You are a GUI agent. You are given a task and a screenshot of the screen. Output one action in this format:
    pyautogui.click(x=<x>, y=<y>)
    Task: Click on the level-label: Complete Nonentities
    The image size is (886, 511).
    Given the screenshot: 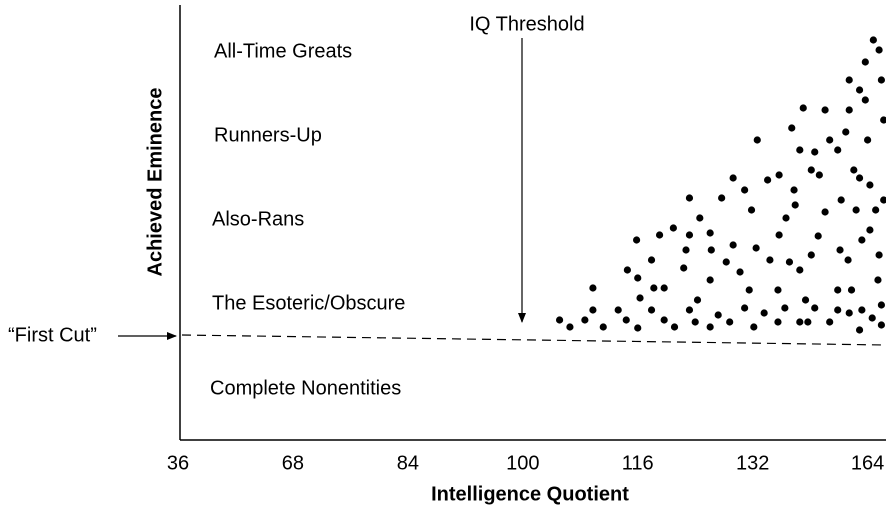 What is the action you would take?
    pyautogui.click(x=305, y=388)
    